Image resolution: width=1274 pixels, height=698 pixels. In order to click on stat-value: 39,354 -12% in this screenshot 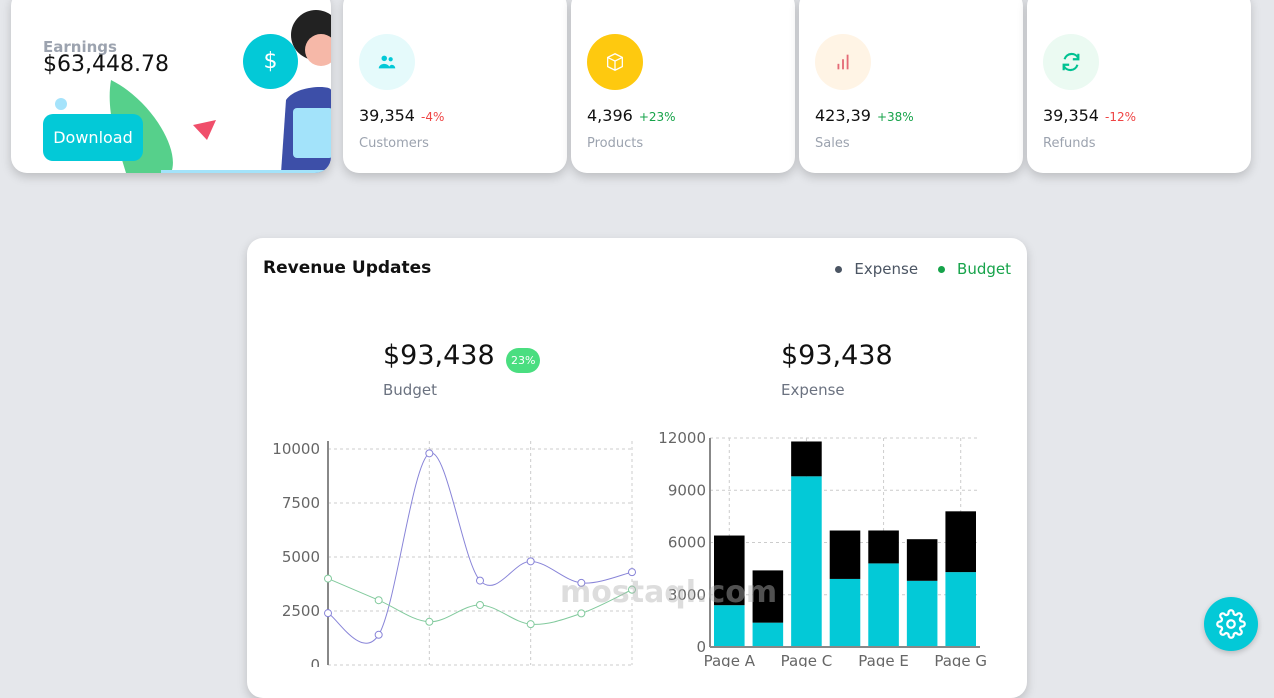, I will do `click(1089, 115)`.